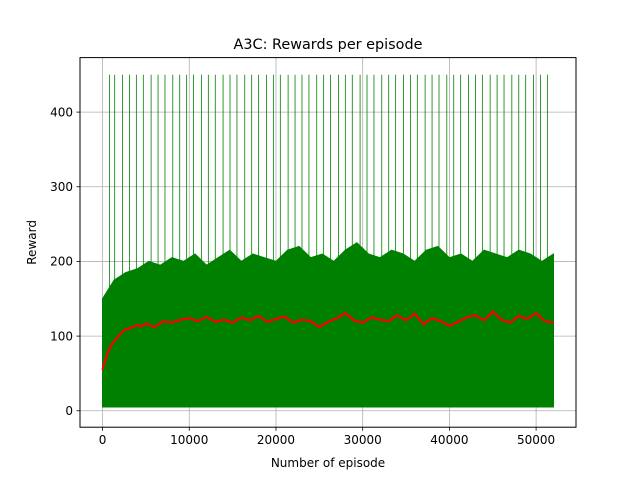 This screenshot has width=640, height=480. What do you see at coordinates (449, 440) in the screenshot?
I see `x-tick-label: 40000` at bounding box center [449, 440].